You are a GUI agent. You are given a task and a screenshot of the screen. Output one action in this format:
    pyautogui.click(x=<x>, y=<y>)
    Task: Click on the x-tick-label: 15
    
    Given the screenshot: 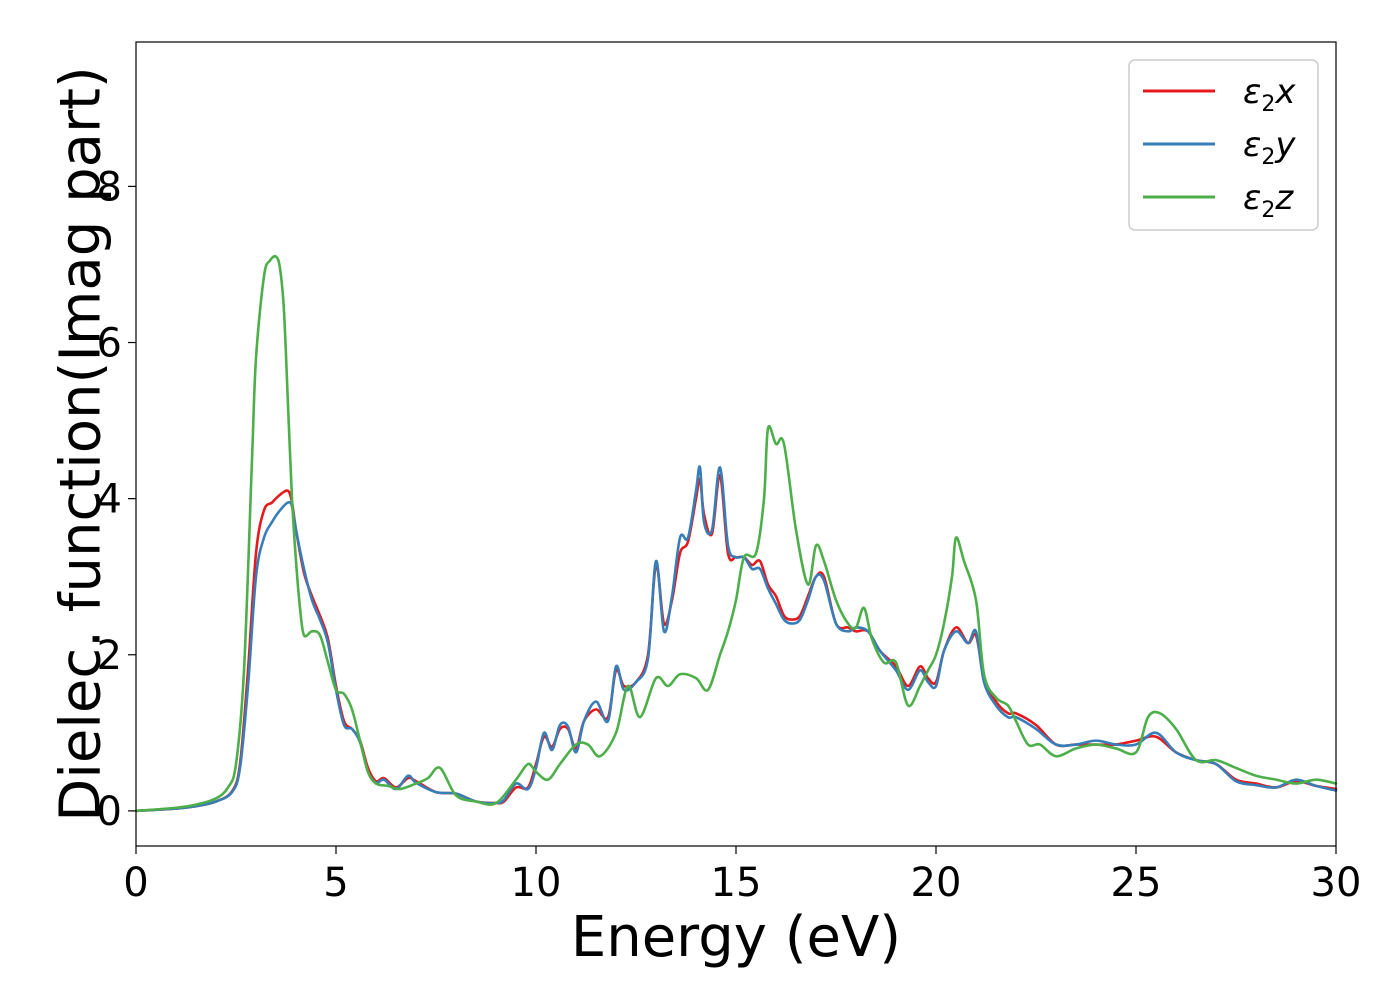 What is the action you would take?
    pyautogui.click(x=736, y=883)
    